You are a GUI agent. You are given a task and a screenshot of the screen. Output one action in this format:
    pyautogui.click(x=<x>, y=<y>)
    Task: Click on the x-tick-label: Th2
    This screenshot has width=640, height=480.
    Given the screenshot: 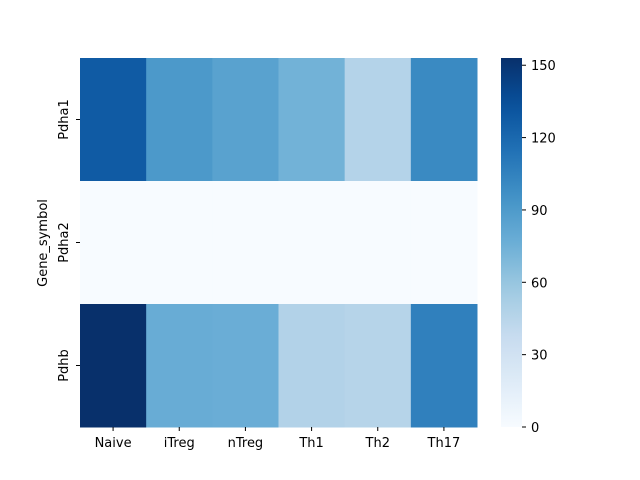 What is the action you would take?
    pyautogui.click(x=377, y=443)
    